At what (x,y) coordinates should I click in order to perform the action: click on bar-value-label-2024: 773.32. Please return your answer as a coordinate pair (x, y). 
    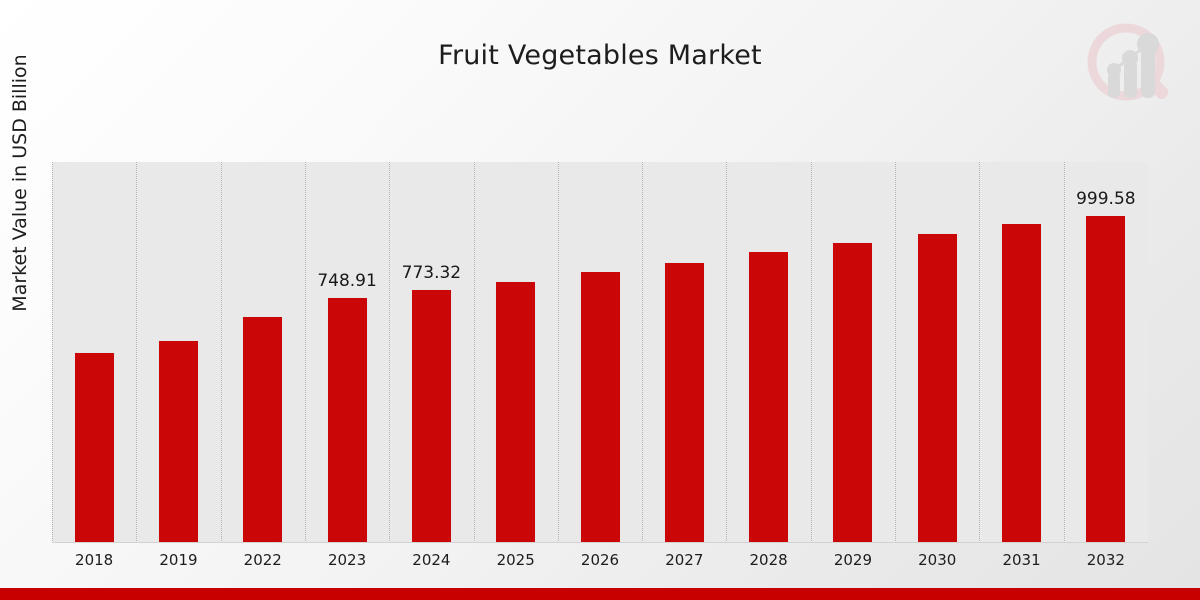
    Looking at the image, I should click on (431, 273).